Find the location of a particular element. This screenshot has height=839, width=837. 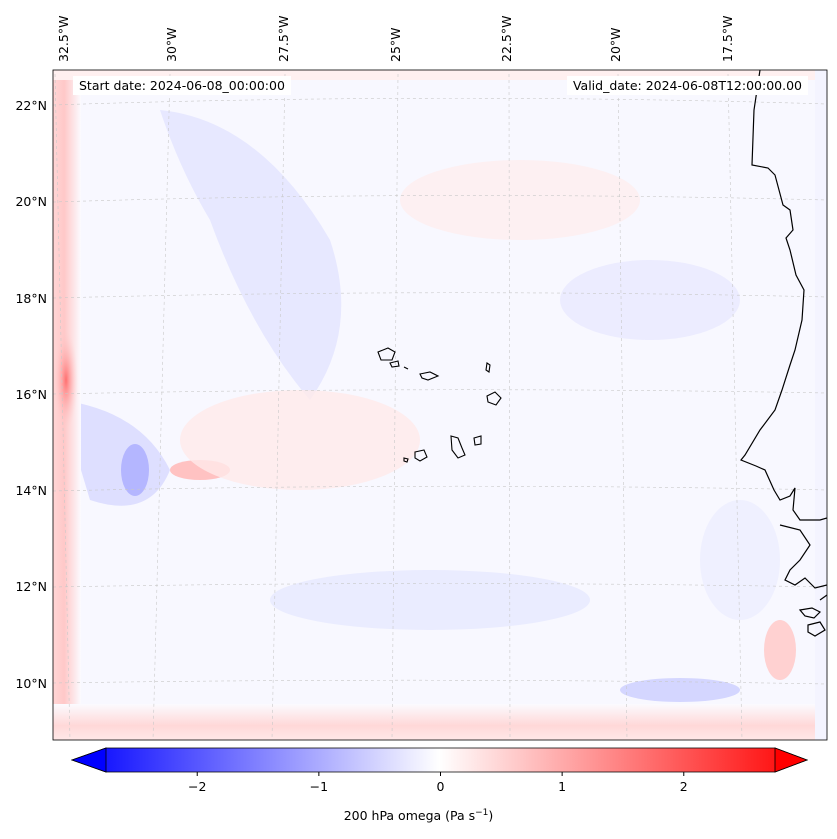

longitude-label: 17.5°W is located at coordinates (727, 39).